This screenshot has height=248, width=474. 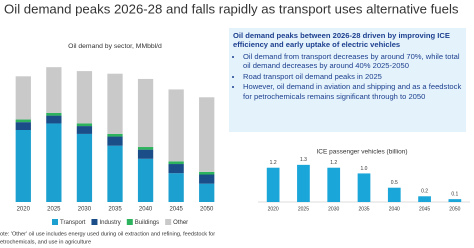 I want to click on value-label: 0.1, so click(x=454, y=194).